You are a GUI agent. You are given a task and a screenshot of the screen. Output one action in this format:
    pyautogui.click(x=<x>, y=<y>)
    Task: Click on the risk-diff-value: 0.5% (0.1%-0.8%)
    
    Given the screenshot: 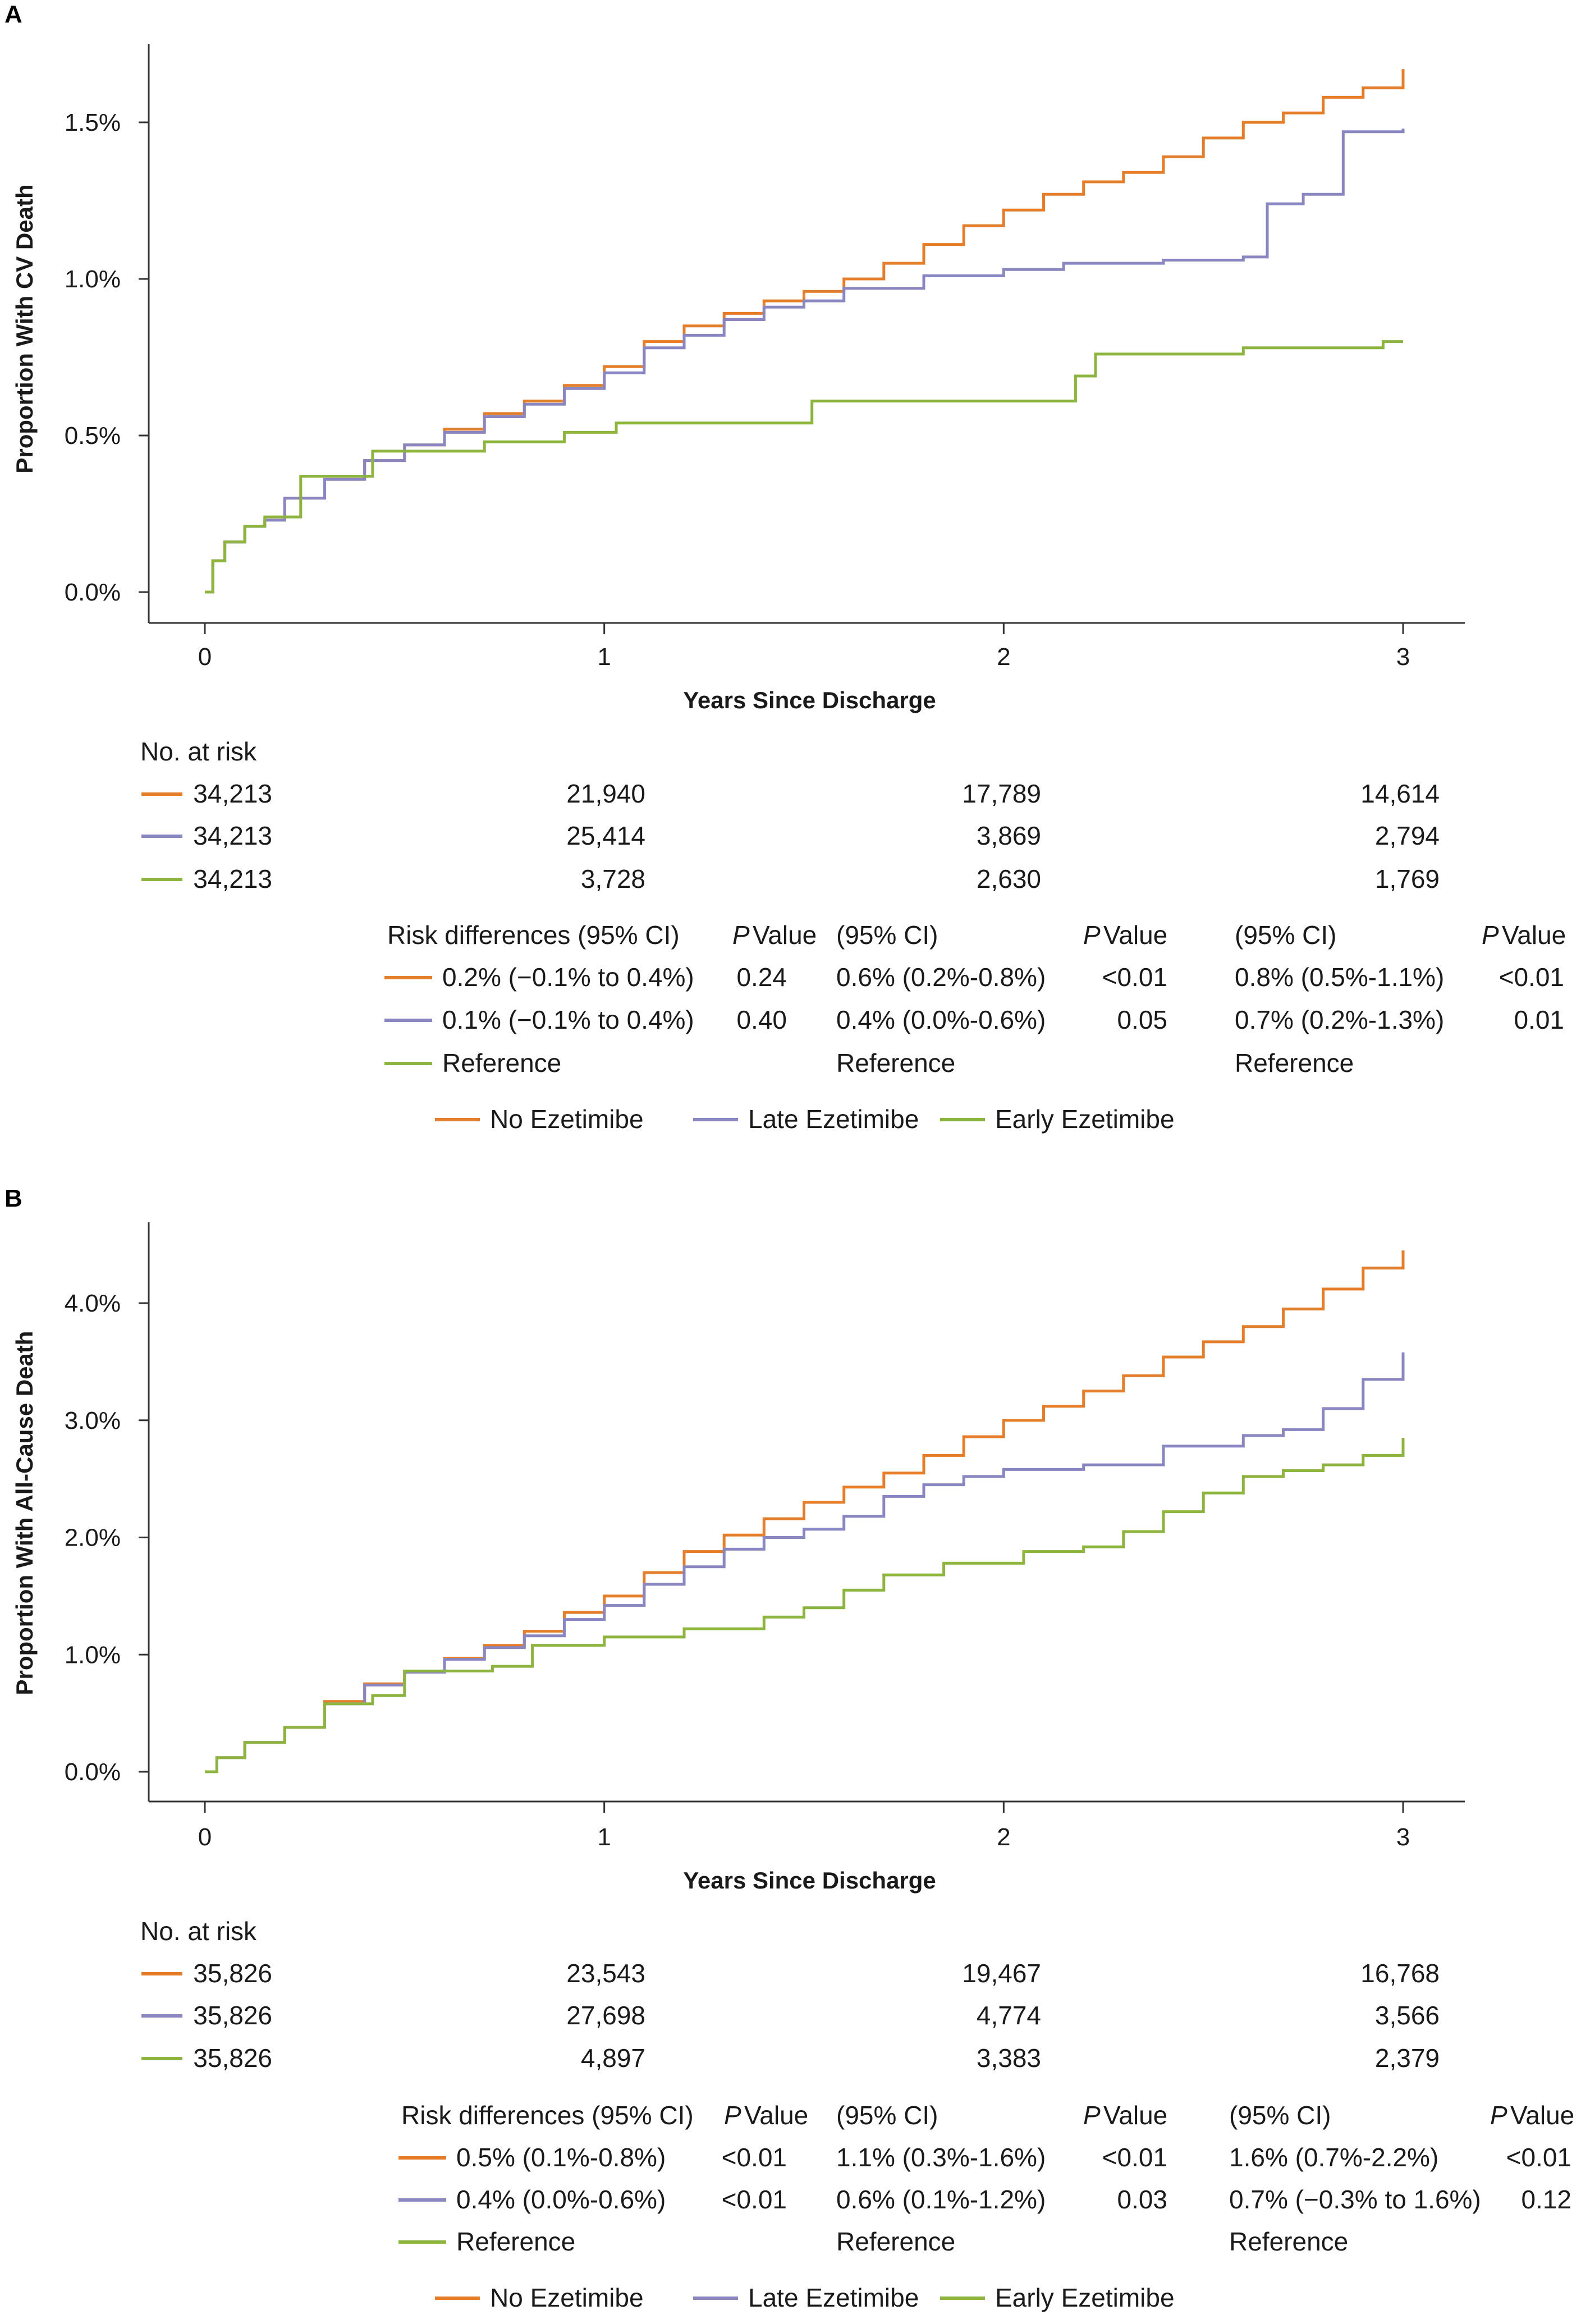 What is the action you would take?
    pyautogui.click(x=561, y=2158)
    